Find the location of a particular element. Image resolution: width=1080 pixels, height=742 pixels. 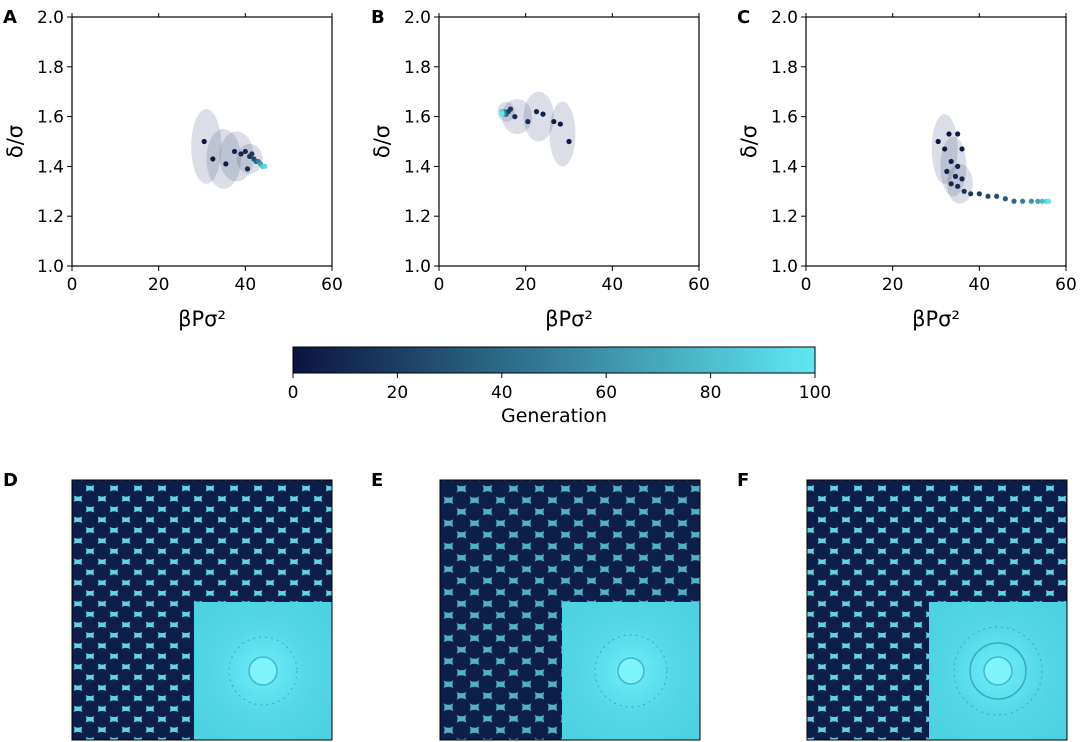

y-axis-label: δ/σ is located at coordinates (749, 141).